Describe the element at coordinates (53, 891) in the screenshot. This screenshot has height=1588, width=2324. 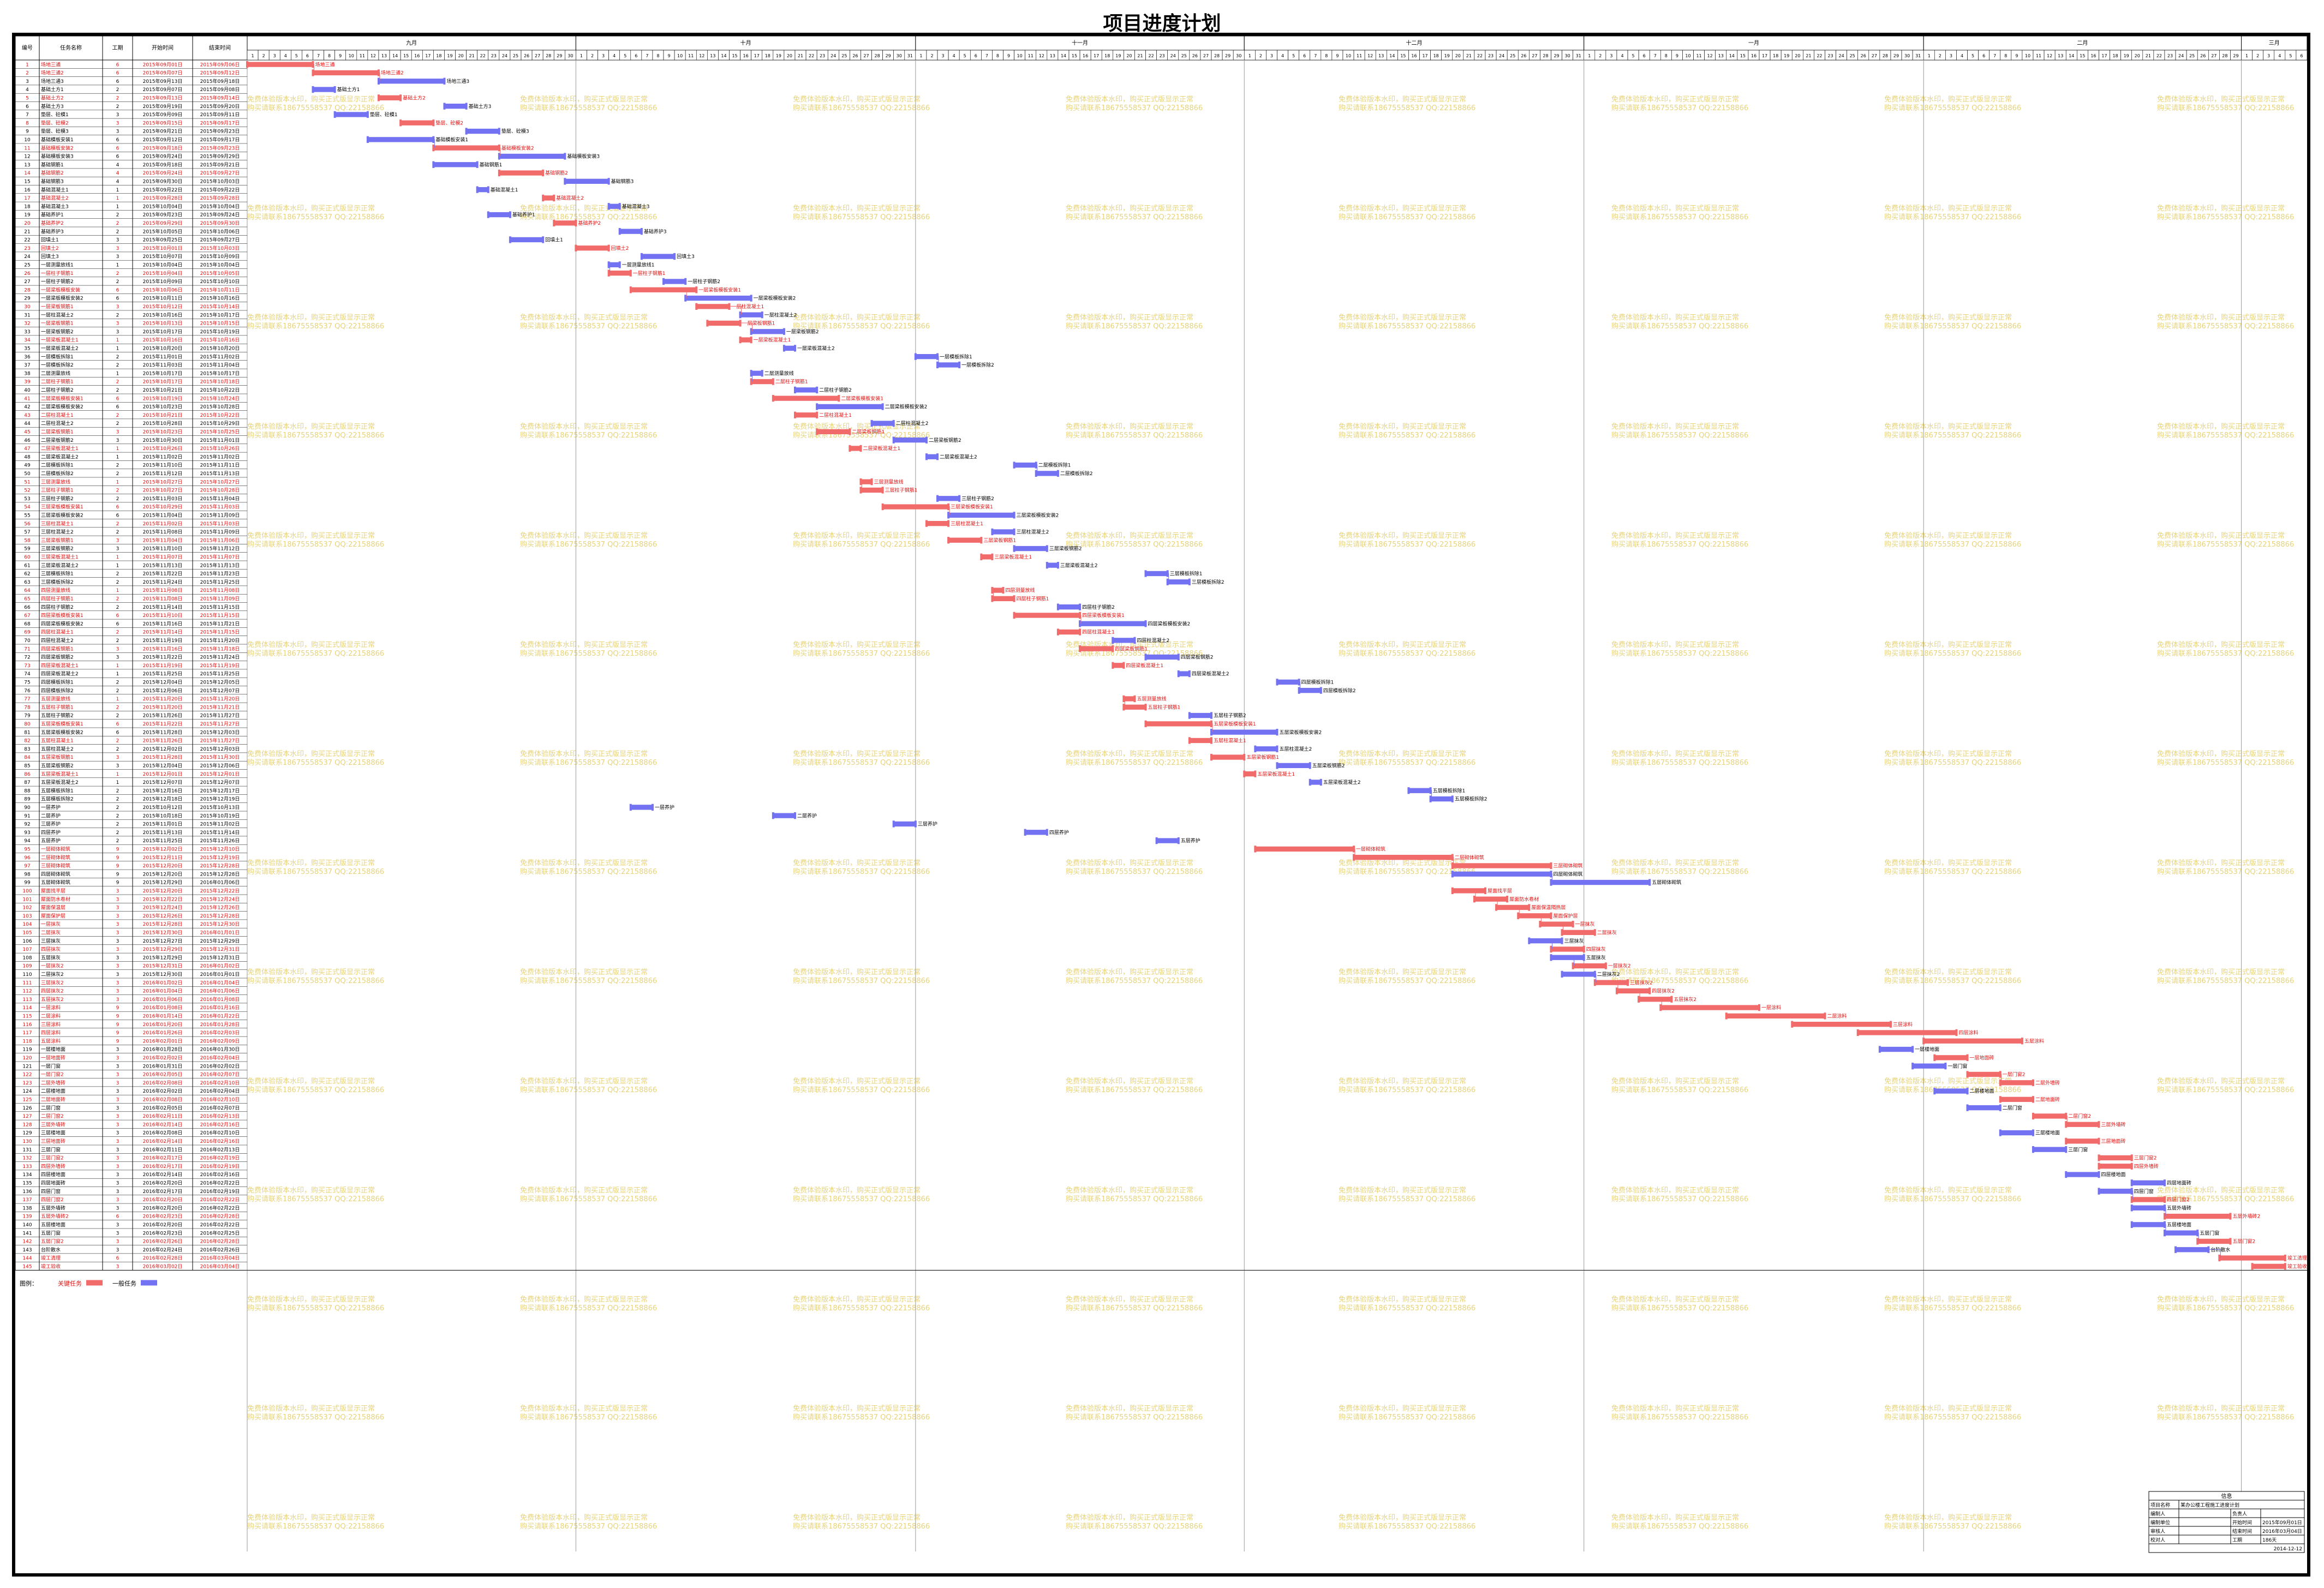
I see `table-cell: 屋面找平层` at that location.